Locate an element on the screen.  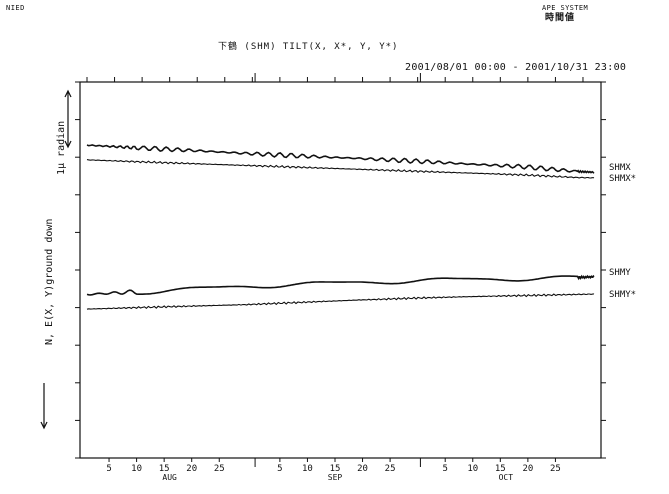
series-line-shmx is located at coordinates (340, 159).